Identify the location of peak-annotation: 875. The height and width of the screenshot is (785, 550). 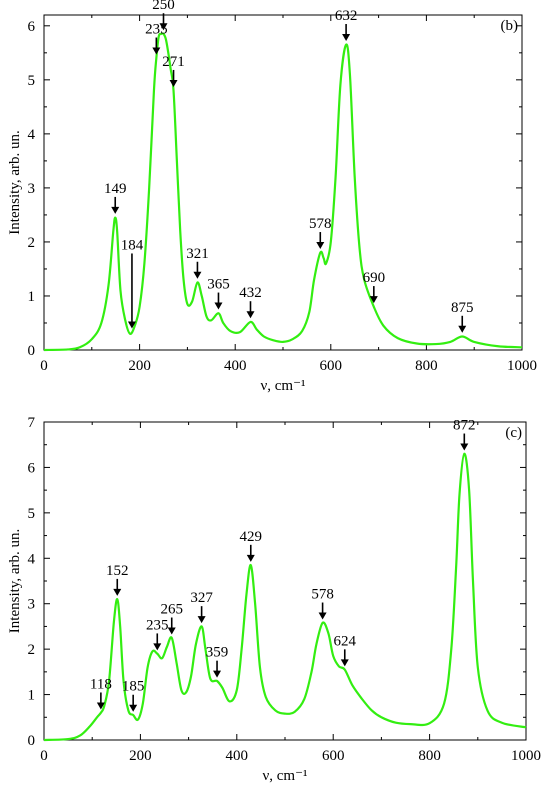
(462, 316).